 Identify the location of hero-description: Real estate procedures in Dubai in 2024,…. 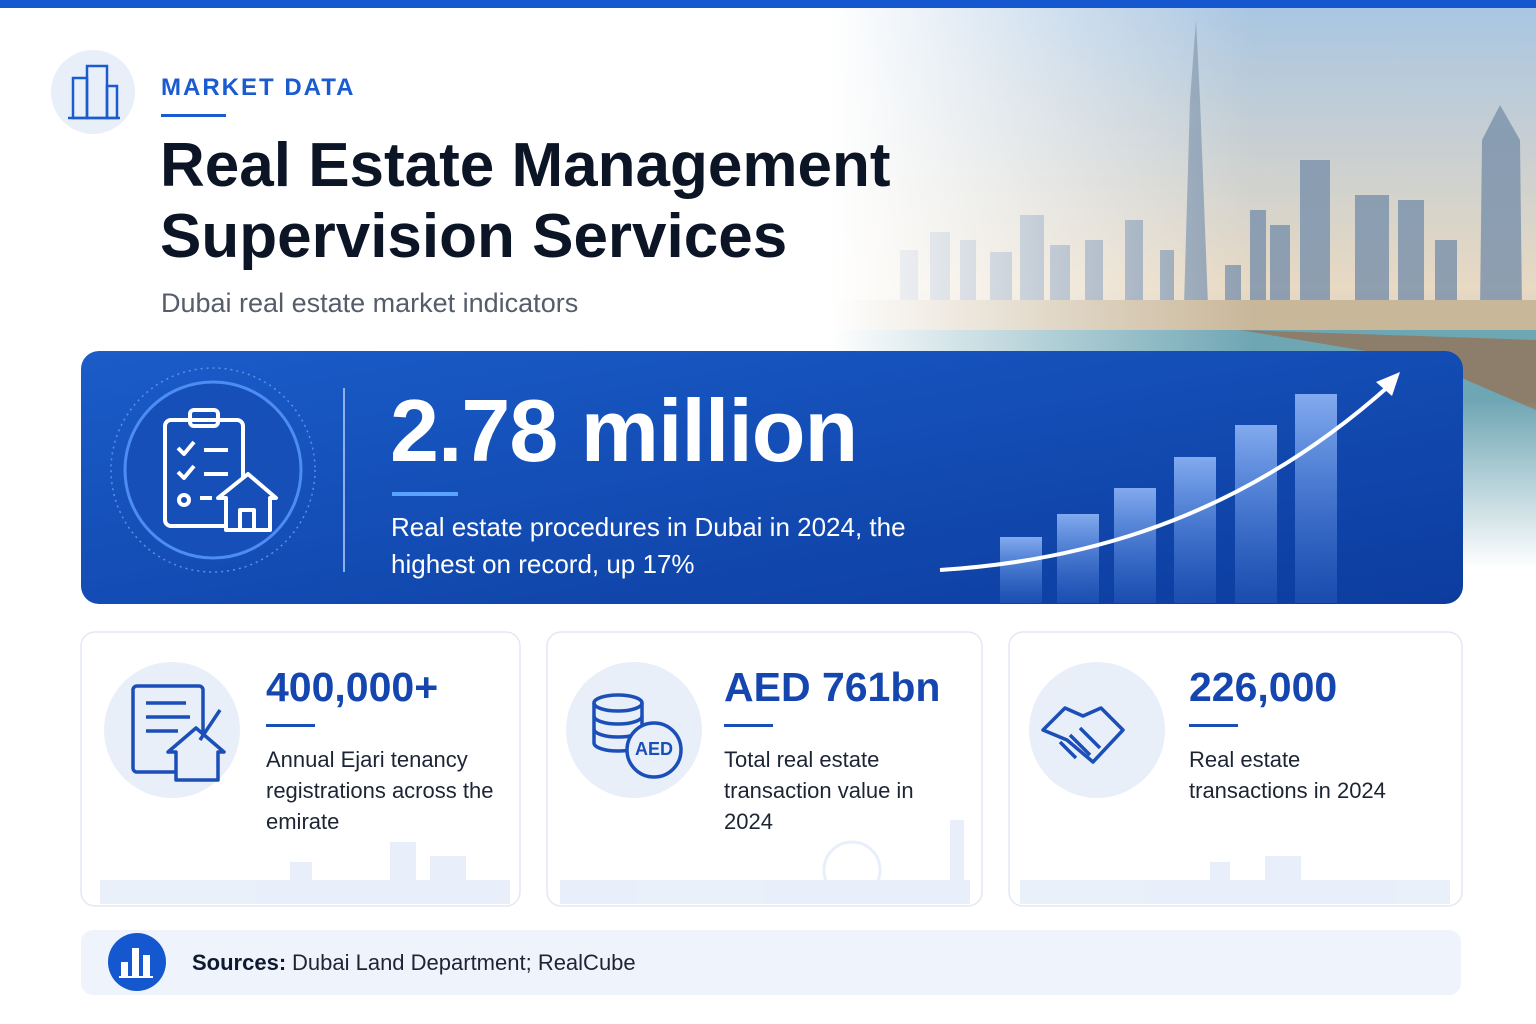
(648, 545).